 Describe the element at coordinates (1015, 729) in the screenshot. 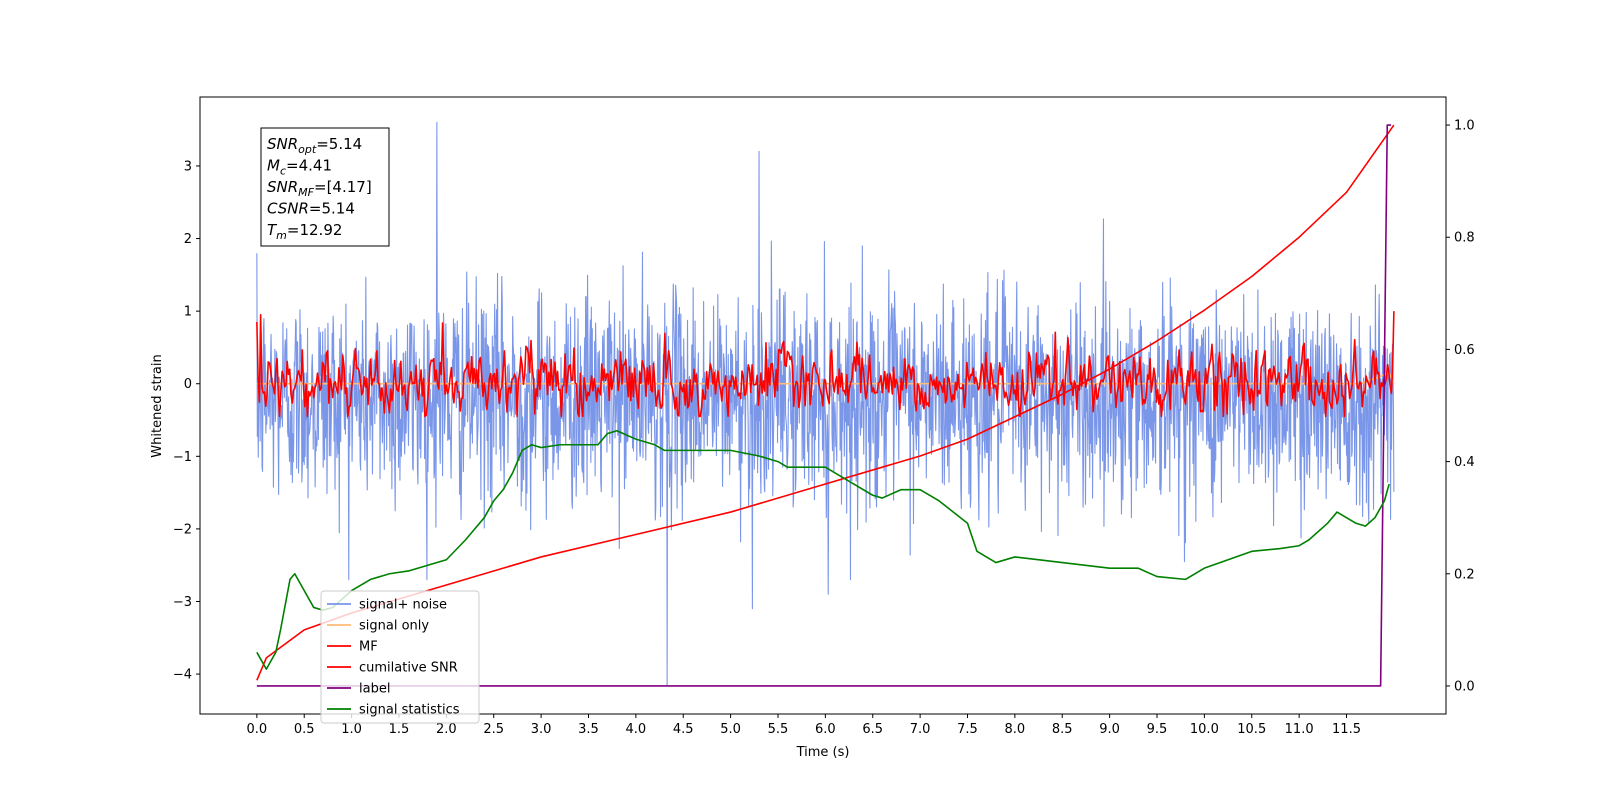

I see `x-tick-label: 8.0` at that location.